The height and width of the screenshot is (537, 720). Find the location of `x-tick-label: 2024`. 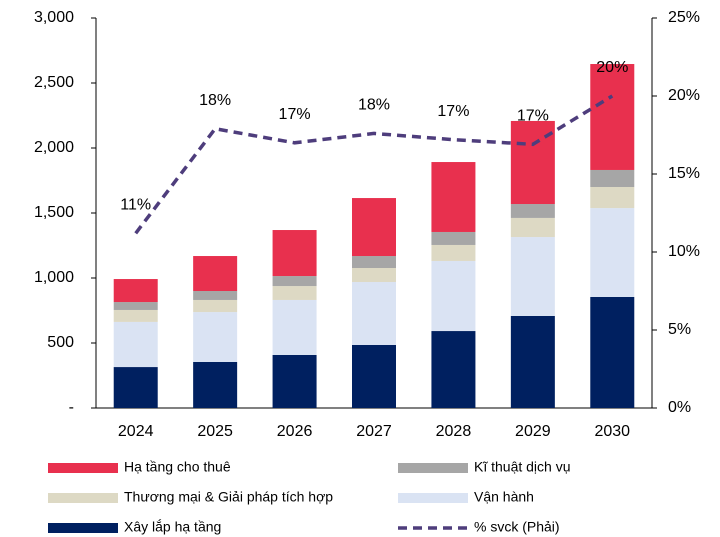

x-tick-label: 2024 is located at coordinates (136, 431).